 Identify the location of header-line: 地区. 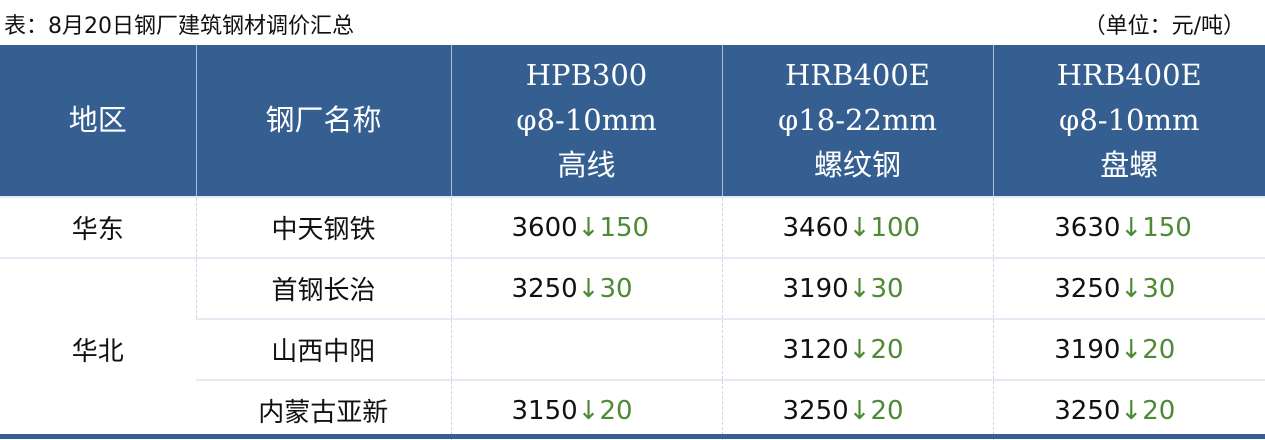
(98, 120).